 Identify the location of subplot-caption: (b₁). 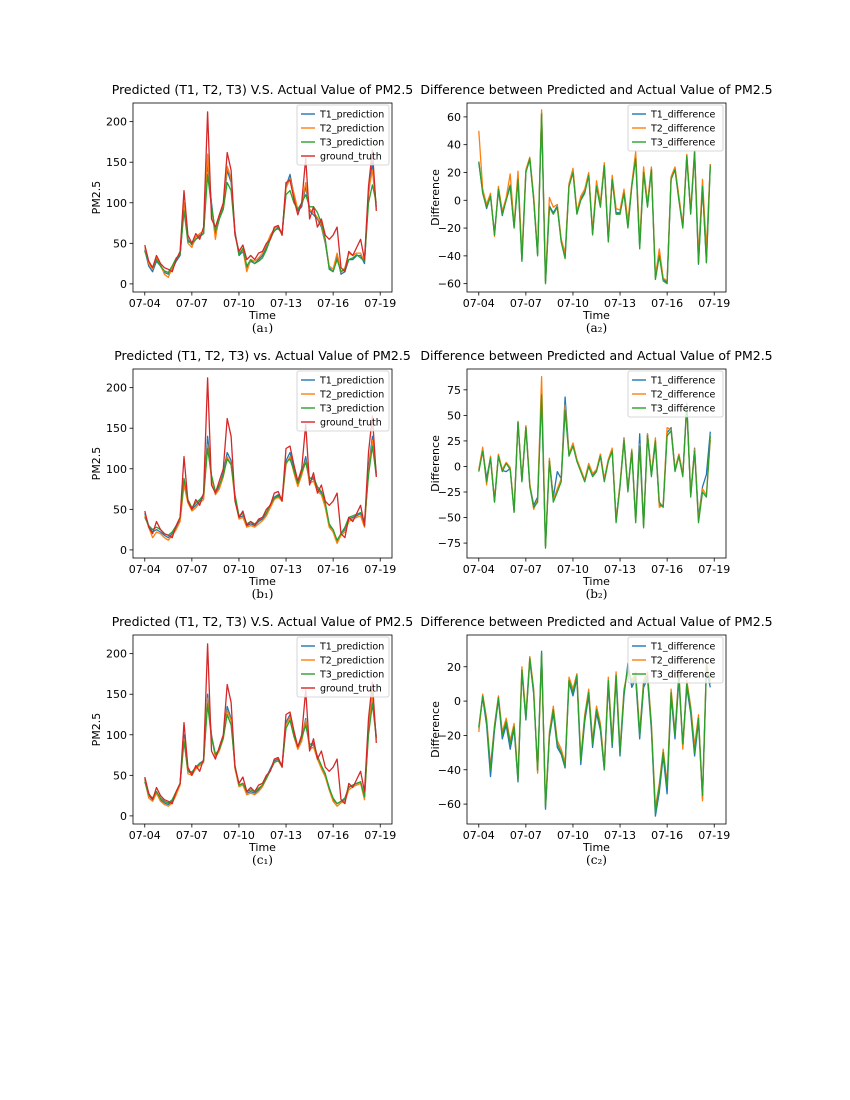
(263, 594).